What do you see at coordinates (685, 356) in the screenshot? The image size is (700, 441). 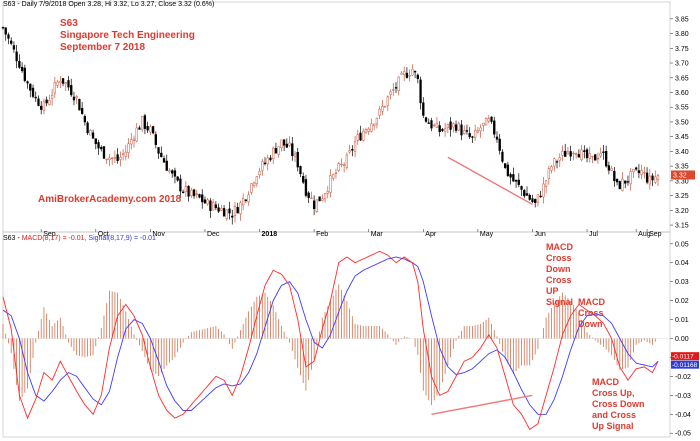 I see `macd-value-badge` at bounding box center [685, 356].